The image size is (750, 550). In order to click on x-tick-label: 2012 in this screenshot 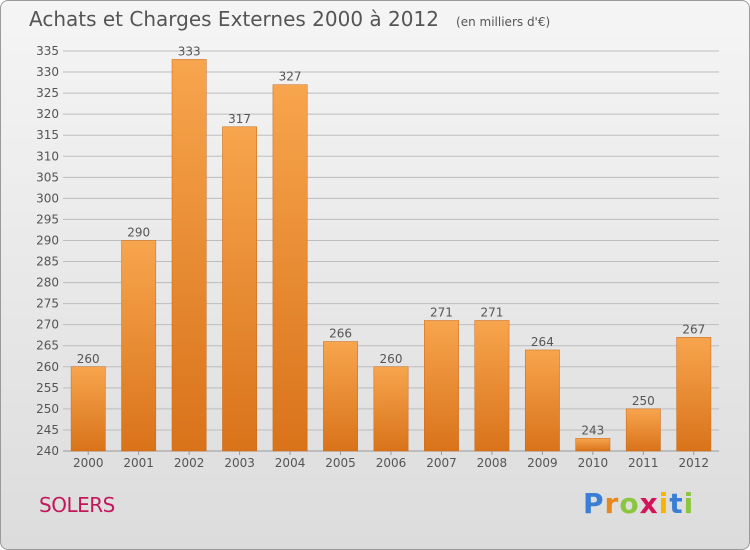, I will do `click(693, 463)`.